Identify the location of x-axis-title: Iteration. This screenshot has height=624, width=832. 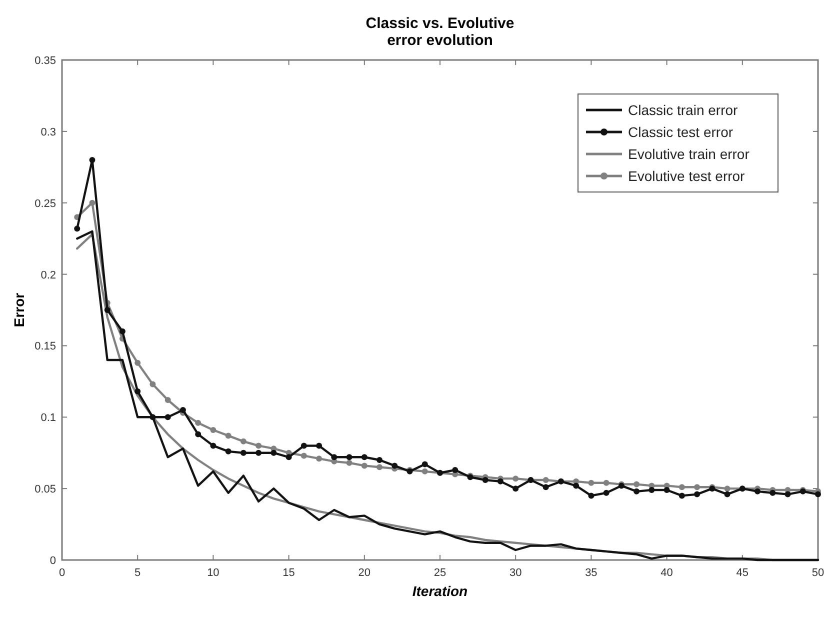
(440, 591).